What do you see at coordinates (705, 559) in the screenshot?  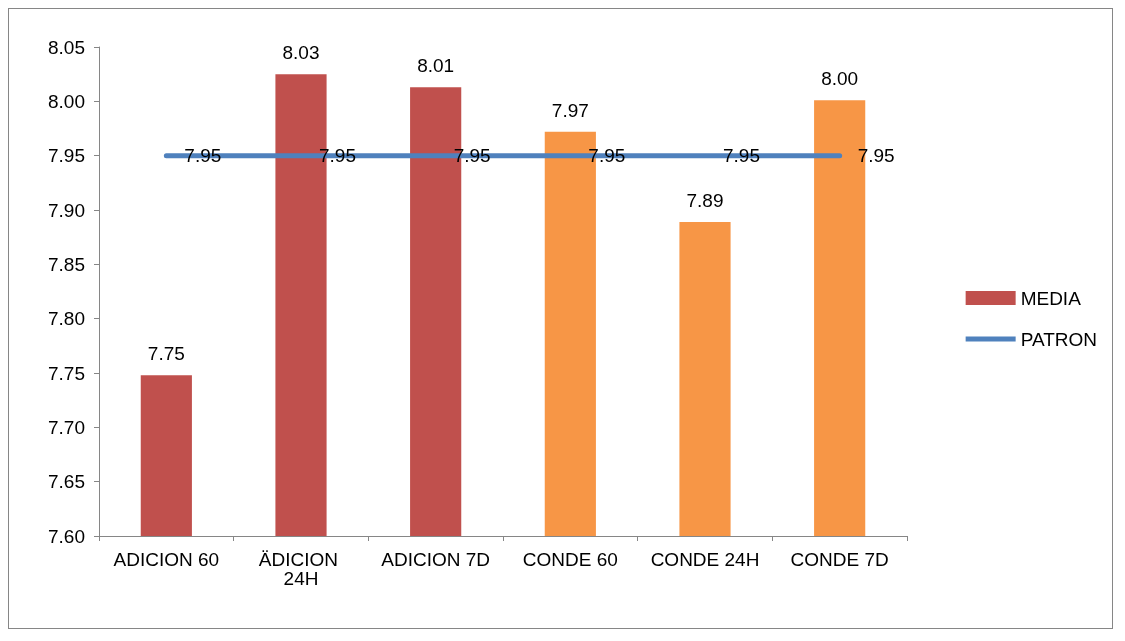 I see `x-tick-label: CONDE 24H` at bounding box center [705, 559].